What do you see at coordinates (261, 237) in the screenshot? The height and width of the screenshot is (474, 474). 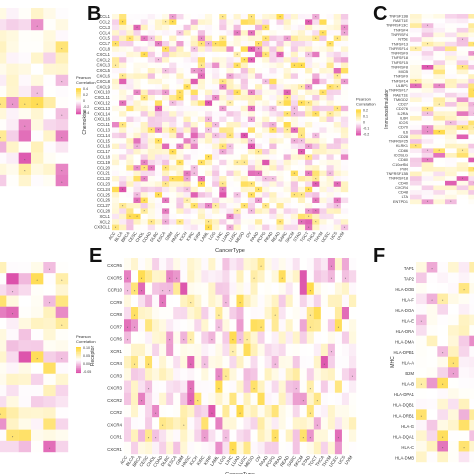 I see `column-label: PCPG` at bounding box center [261, 237].